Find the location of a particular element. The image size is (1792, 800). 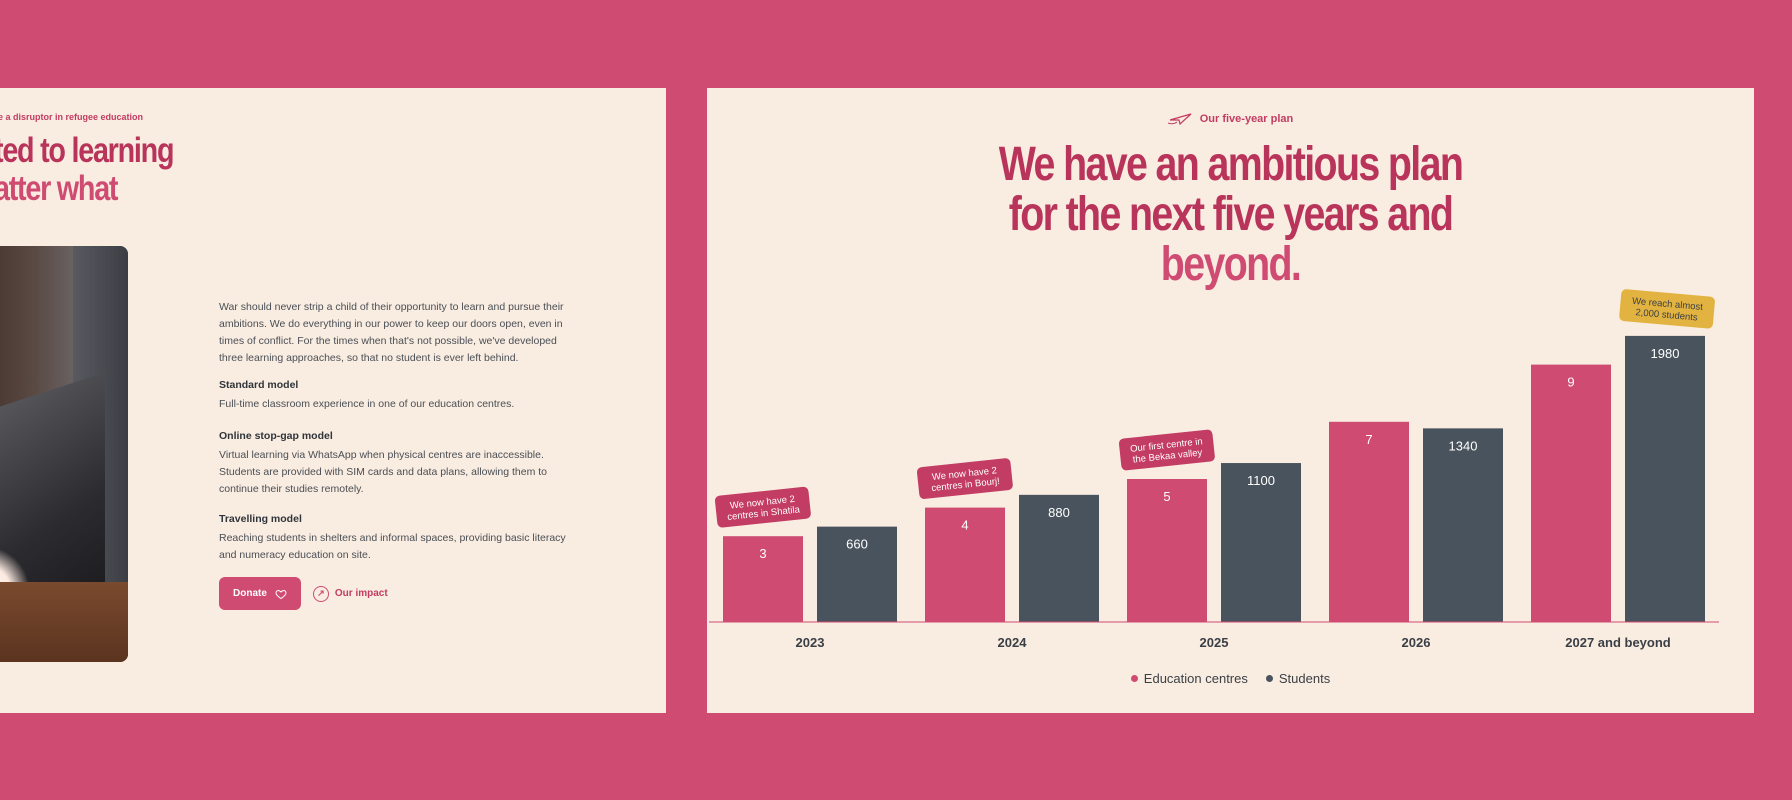

chart-legend: Education centres Students is located at coordinates (1230, 678).